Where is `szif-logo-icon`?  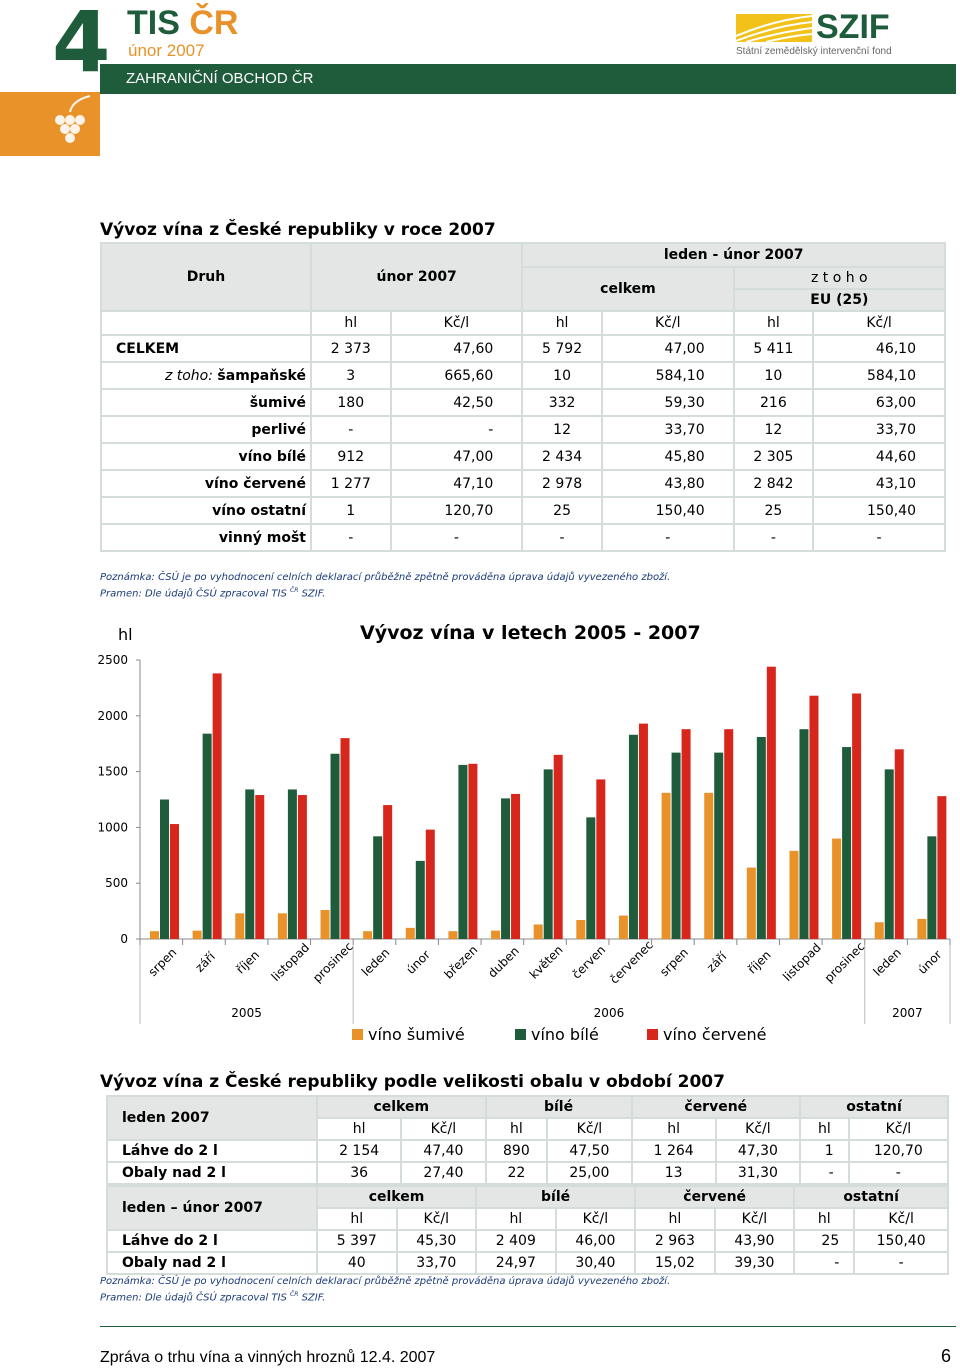
szif-logo-icon is located at coordinates (774, 28).